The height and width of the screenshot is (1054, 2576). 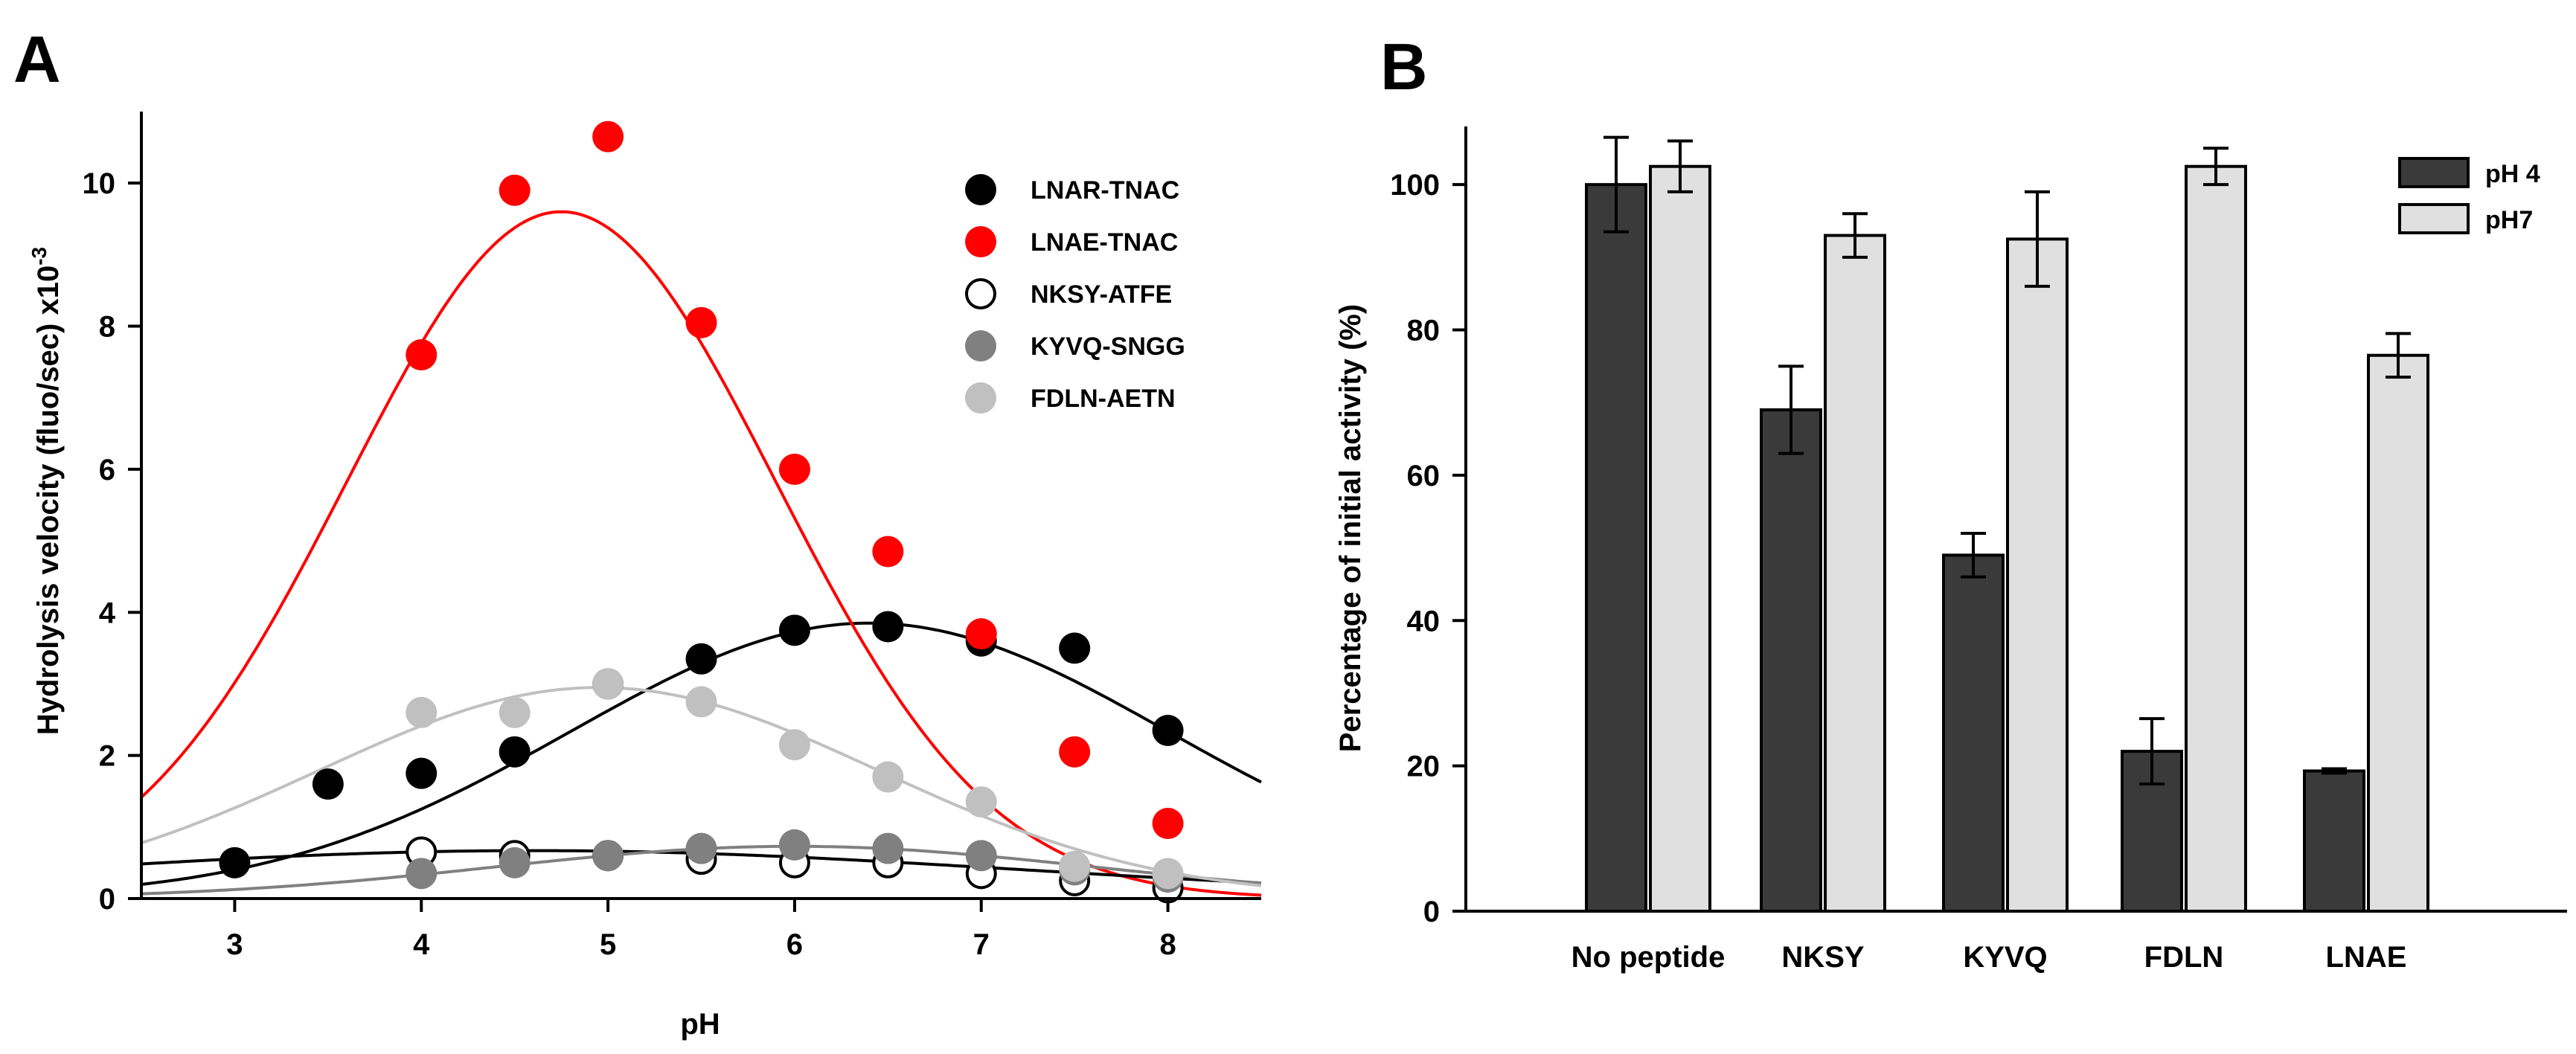 I want to click on y-axis-title-a-exponent: -3, so click(x=39, y=257).